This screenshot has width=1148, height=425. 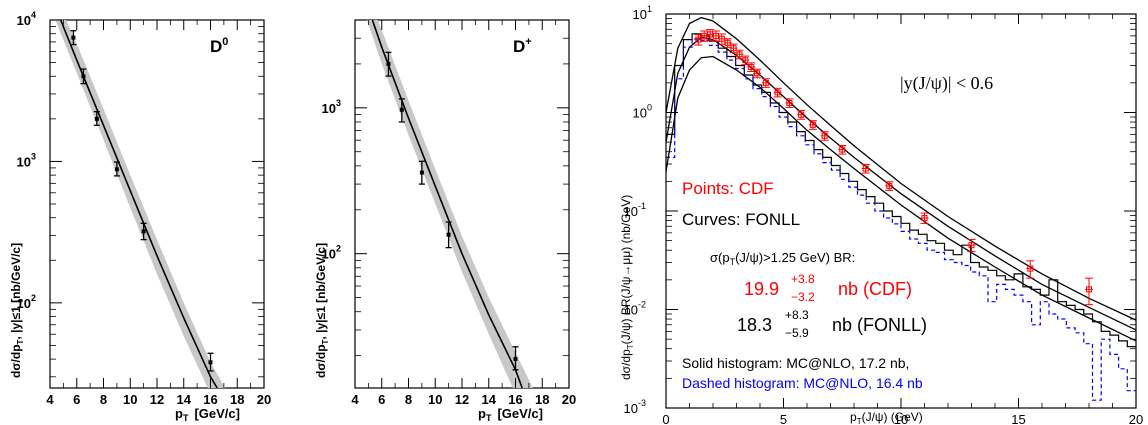 I want to click on x-tick-label: 4, so click(x=355, y=399).